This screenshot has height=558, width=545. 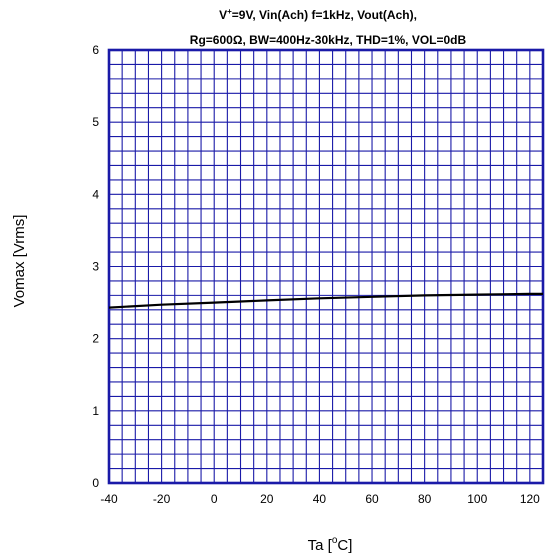 I want to click on y-tick-label: 0, so click(x=95, y=483).